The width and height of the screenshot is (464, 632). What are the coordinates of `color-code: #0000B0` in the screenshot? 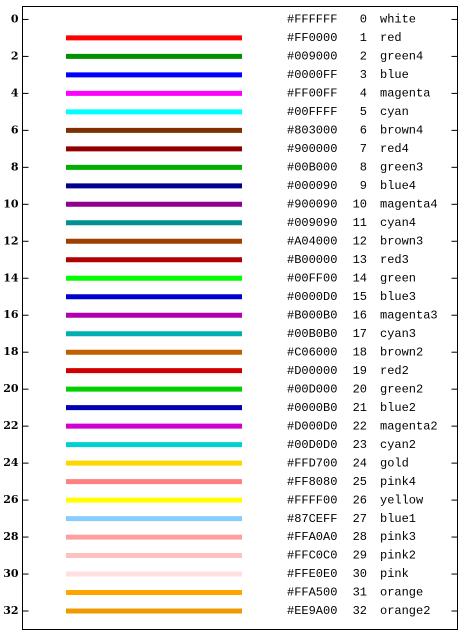 It's located at (312, 408).